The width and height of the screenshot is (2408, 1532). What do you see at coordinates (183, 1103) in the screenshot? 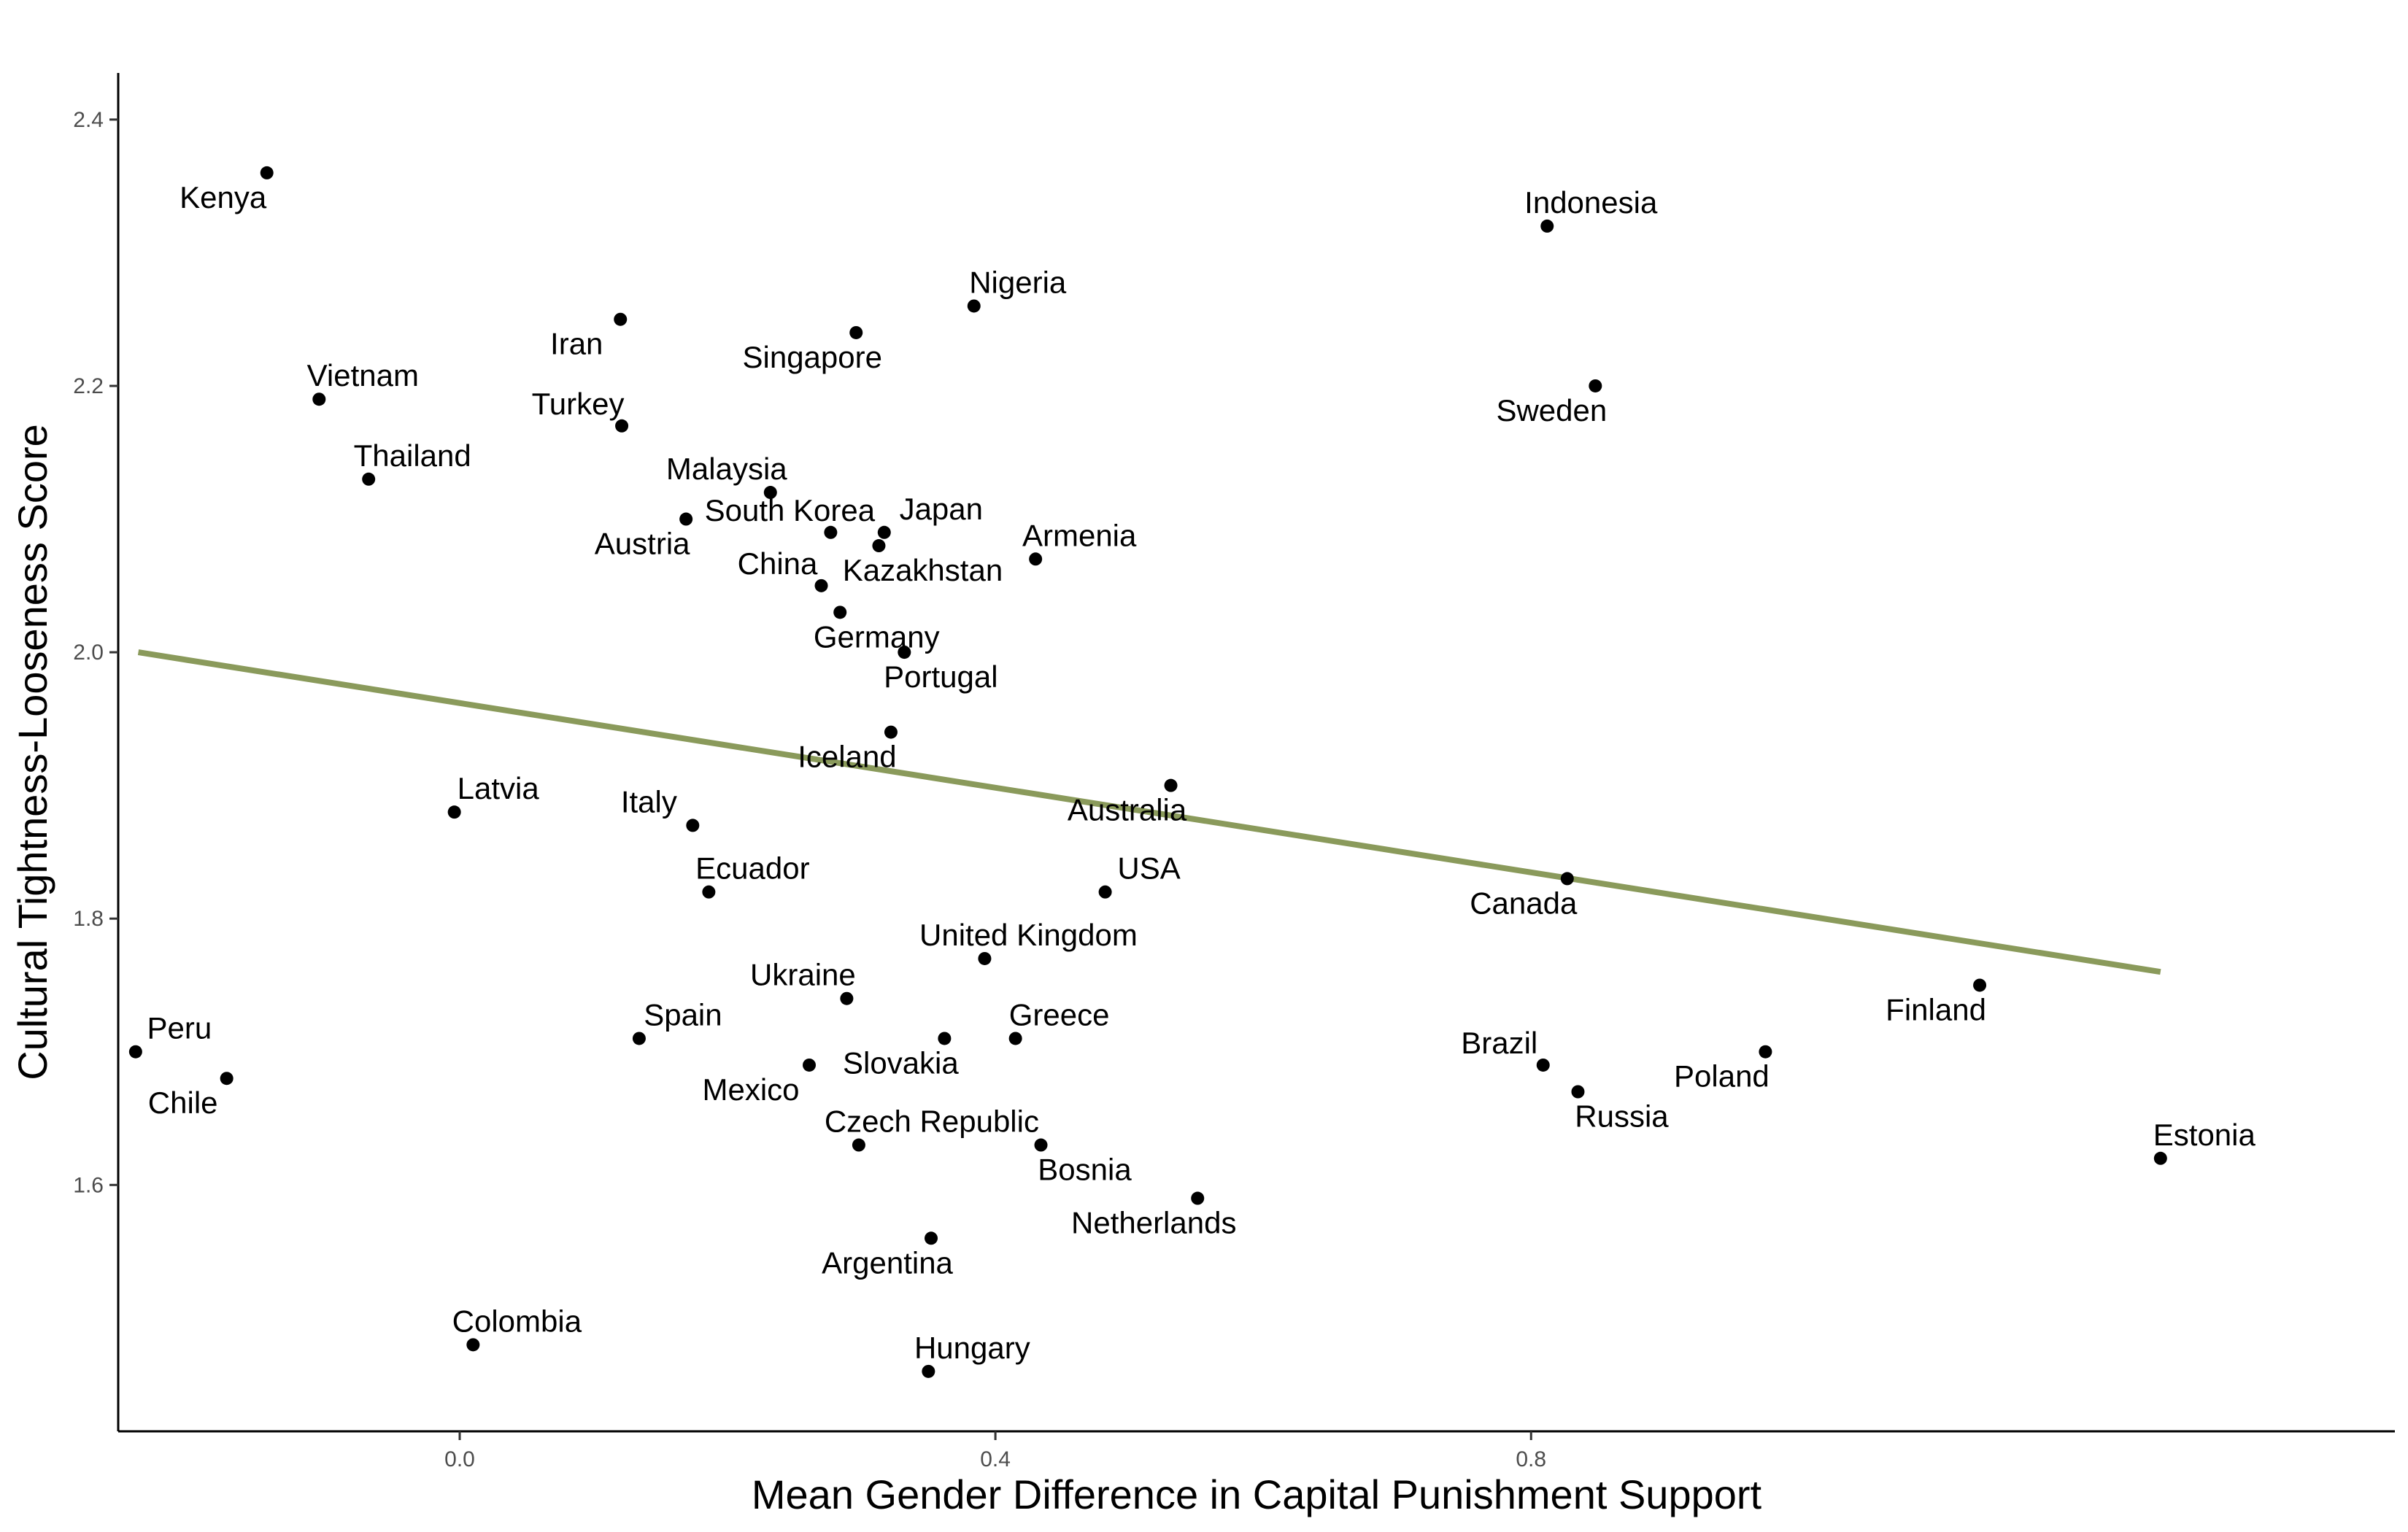
I see `point-label: Chile` at bounding box center [183, 1103].